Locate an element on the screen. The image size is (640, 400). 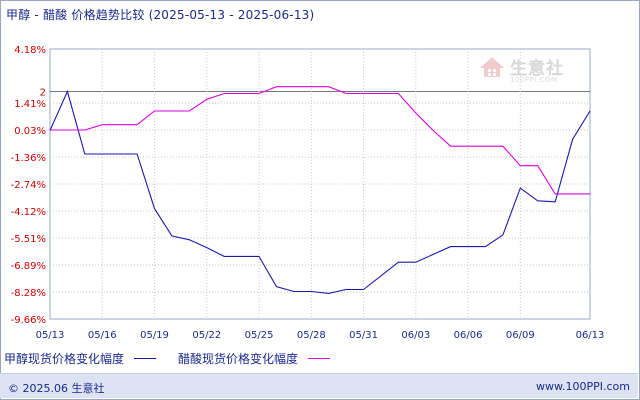
watermark-url: 100PPI.COM is located at coordinates (534, 80).